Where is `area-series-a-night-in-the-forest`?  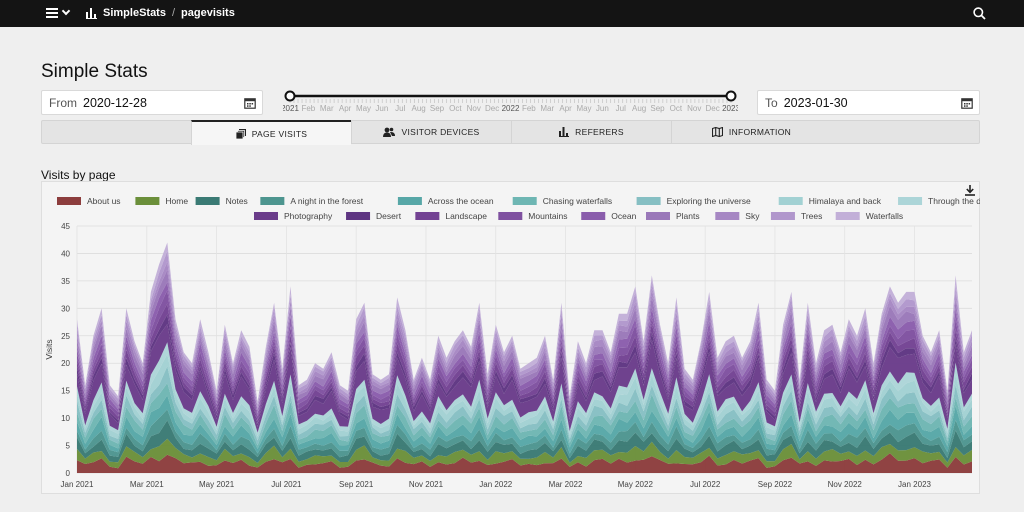 area-series-a-night-in-the-forest is located at coordinates (524, 434).